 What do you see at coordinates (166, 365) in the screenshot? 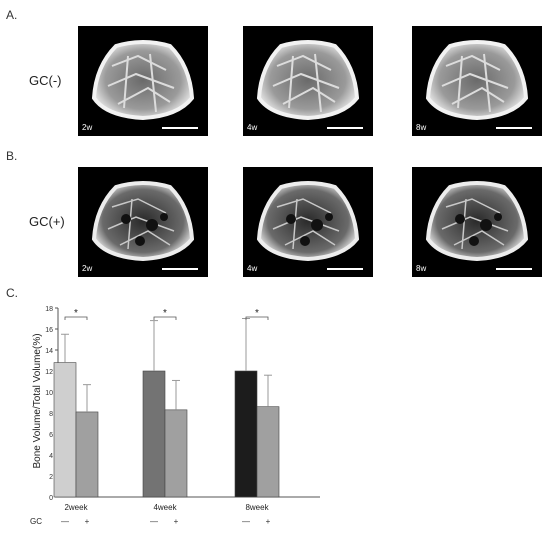
I see `error-bars` at bounding box center [166, 365].